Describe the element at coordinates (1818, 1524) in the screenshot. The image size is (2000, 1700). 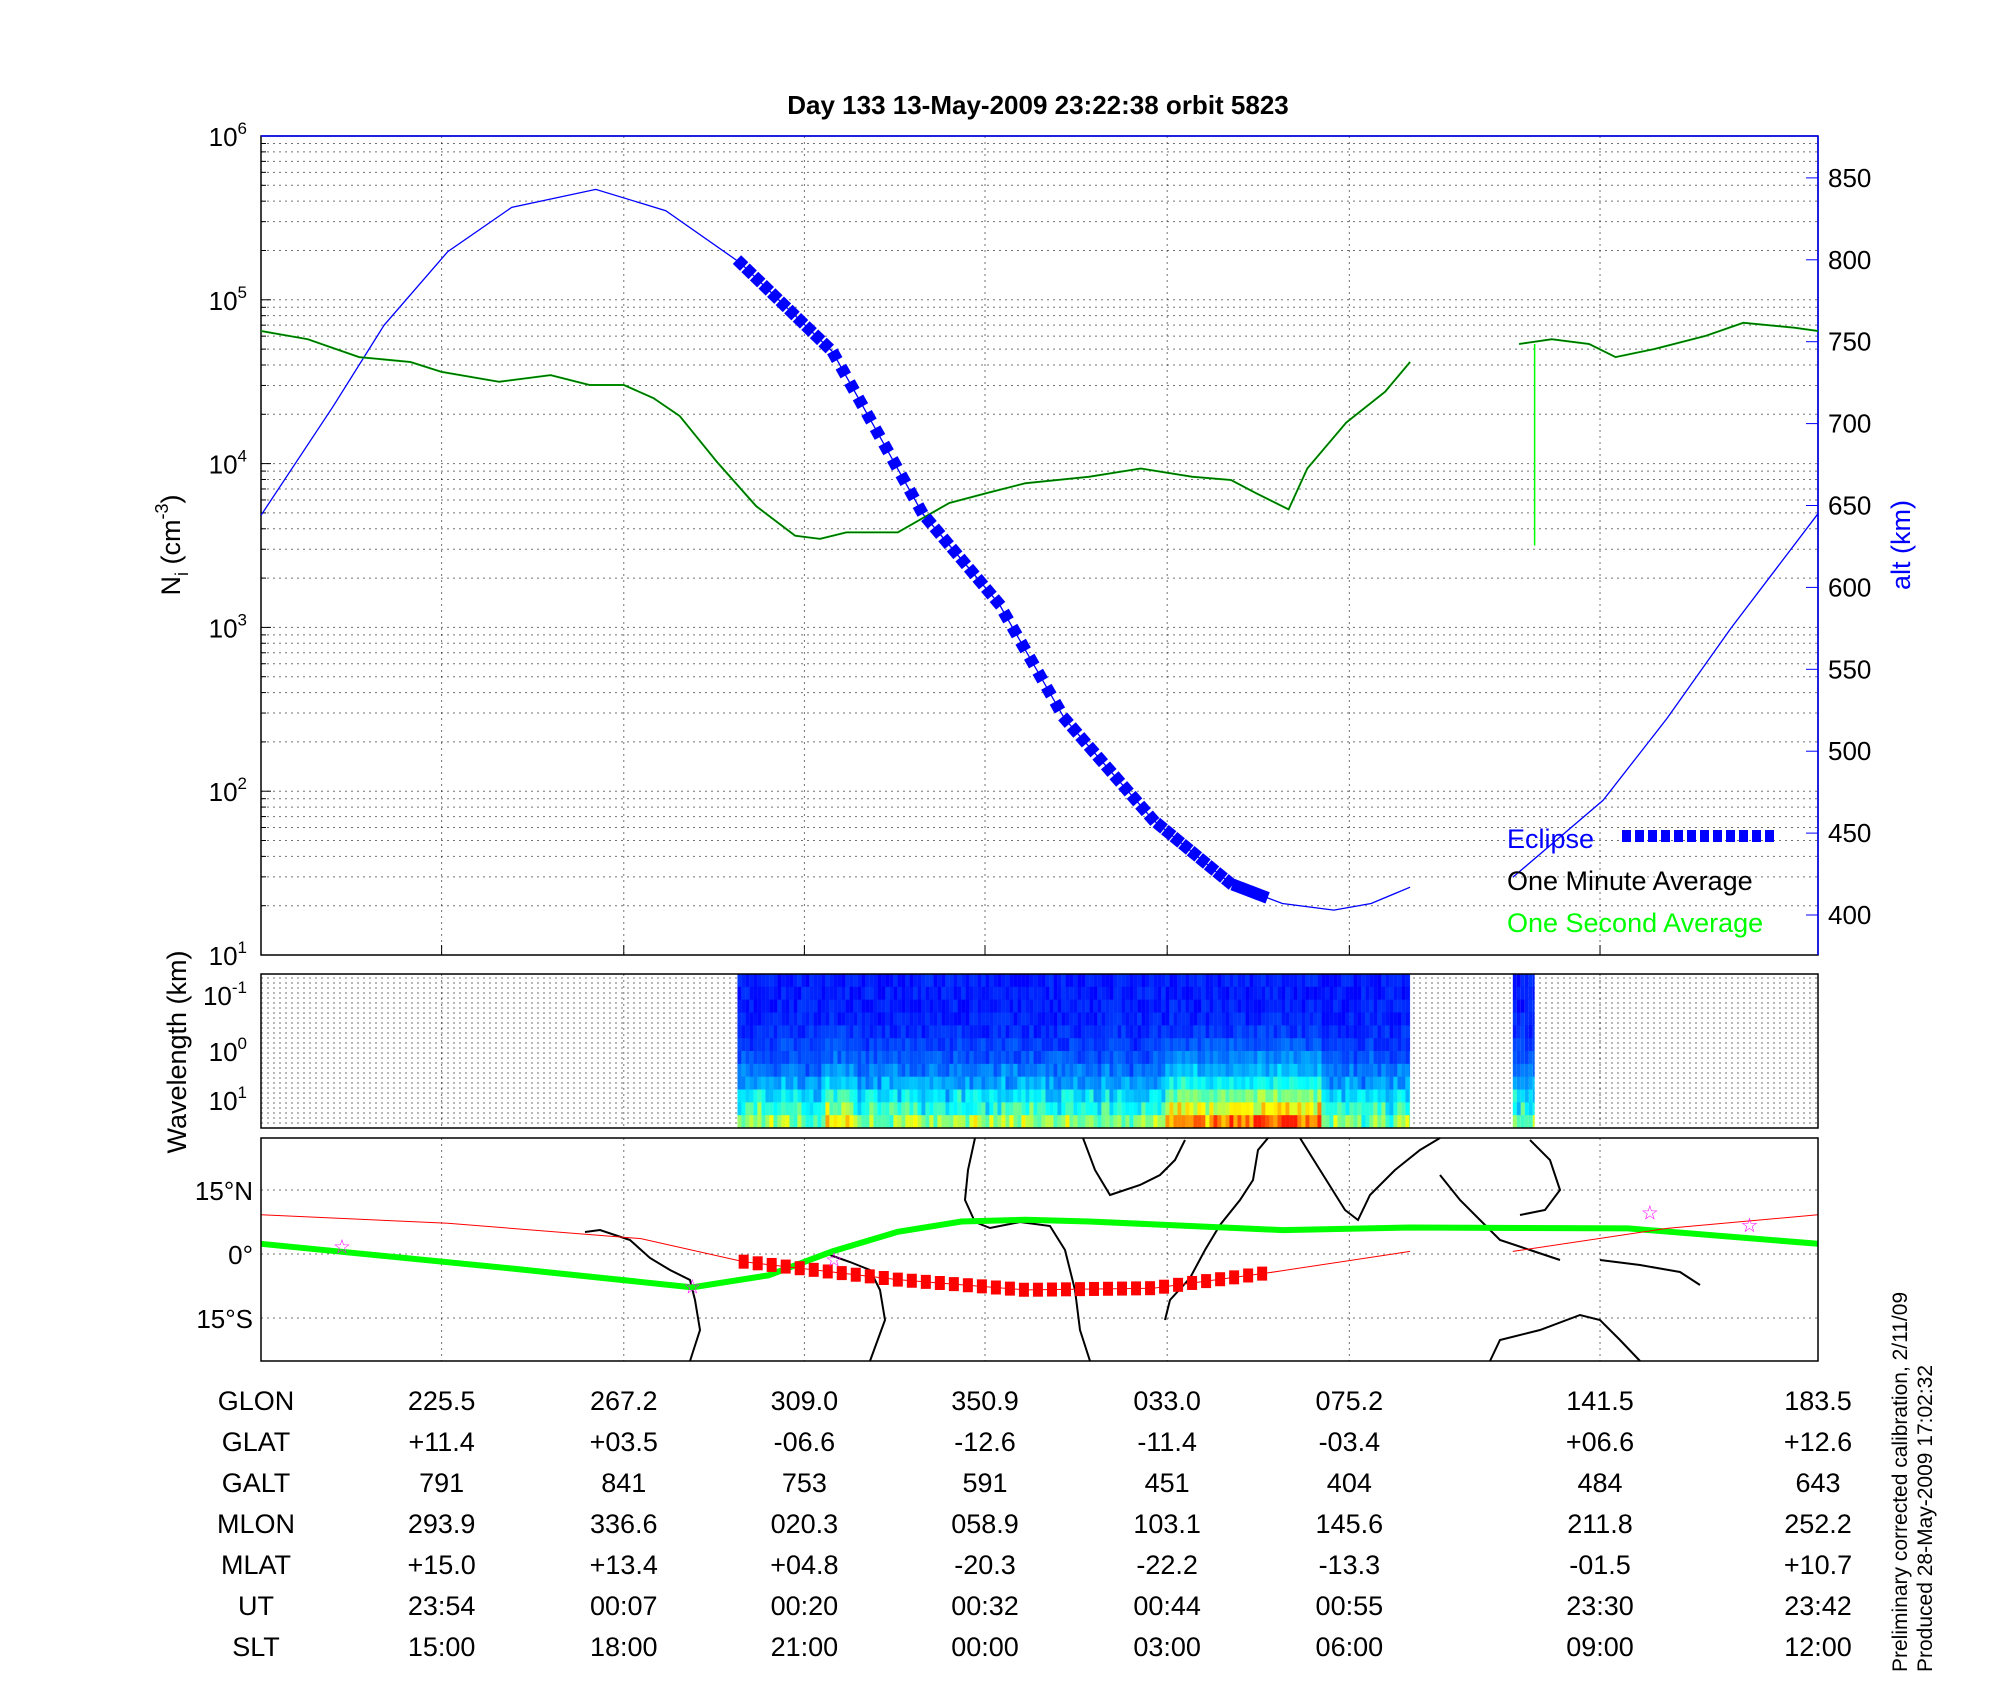
I see `table-cell: 252.2` at that location.